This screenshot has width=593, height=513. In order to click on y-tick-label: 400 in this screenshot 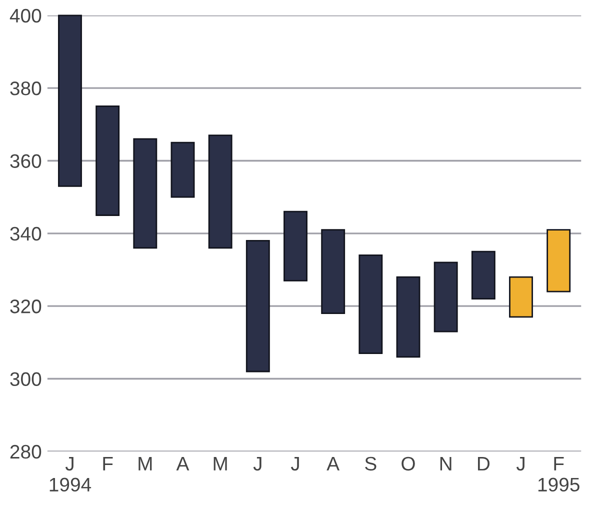, I will do `click(26, 15)`.